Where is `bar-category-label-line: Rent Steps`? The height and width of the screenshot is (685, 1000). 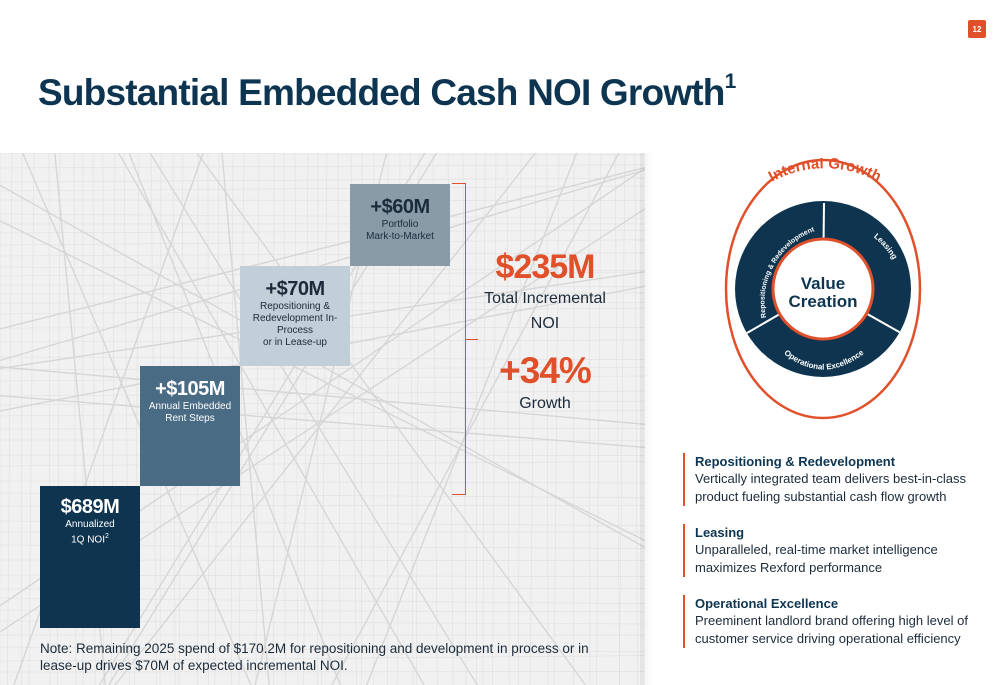
bar-category-label-line: Rent Steps is located at coordinates (190, 419).